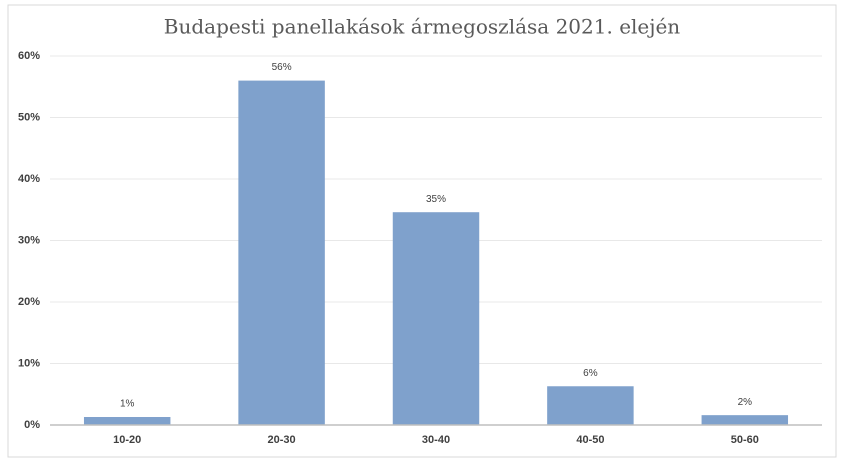  I want to click on x-tick-label: 10-20, so click(127, 440).